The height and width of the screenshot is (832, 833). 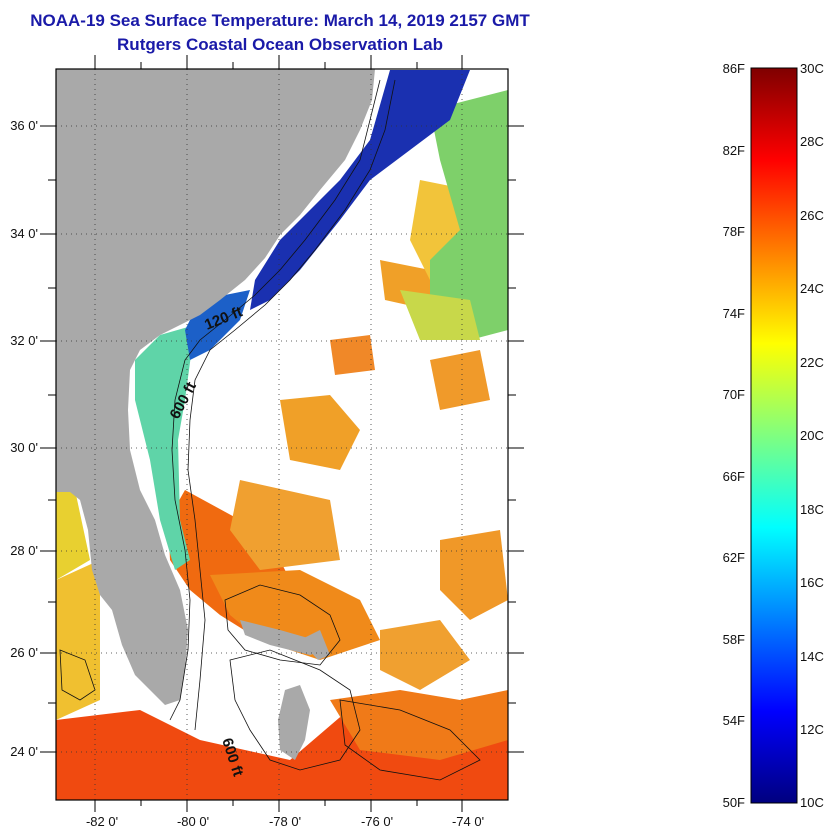 What do you see at coordinates (812, 288) in the screenshot?
I see `colorbar-c-24: 24C` at bounding box center [812, 288].